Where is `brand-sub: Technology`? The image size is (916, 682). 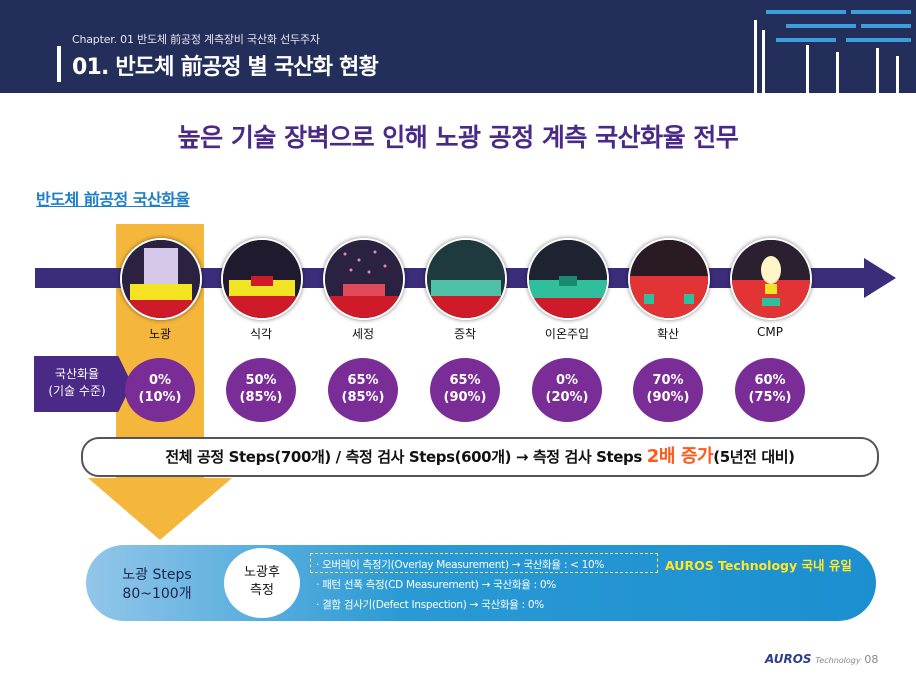 brand-sub: Technology is located at coordinates (838, 660).